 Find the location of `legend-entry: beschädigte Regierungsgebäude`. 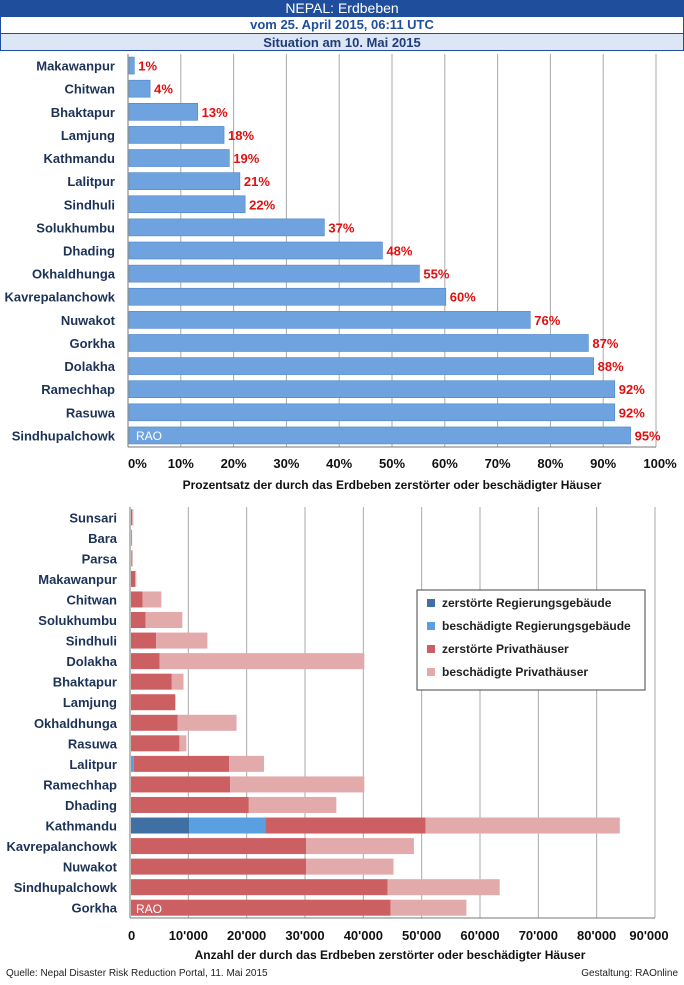

legend-entry: beschädigte Regierungsgebäude is located at coordinates (536, 626).